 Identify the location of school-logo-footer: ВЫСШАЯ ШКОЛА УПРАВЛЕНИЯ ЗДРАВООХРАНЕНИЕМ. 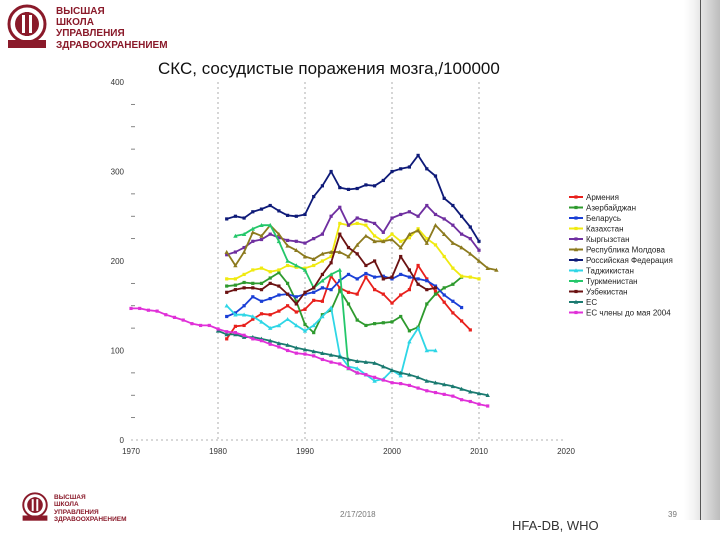
(73, 507).